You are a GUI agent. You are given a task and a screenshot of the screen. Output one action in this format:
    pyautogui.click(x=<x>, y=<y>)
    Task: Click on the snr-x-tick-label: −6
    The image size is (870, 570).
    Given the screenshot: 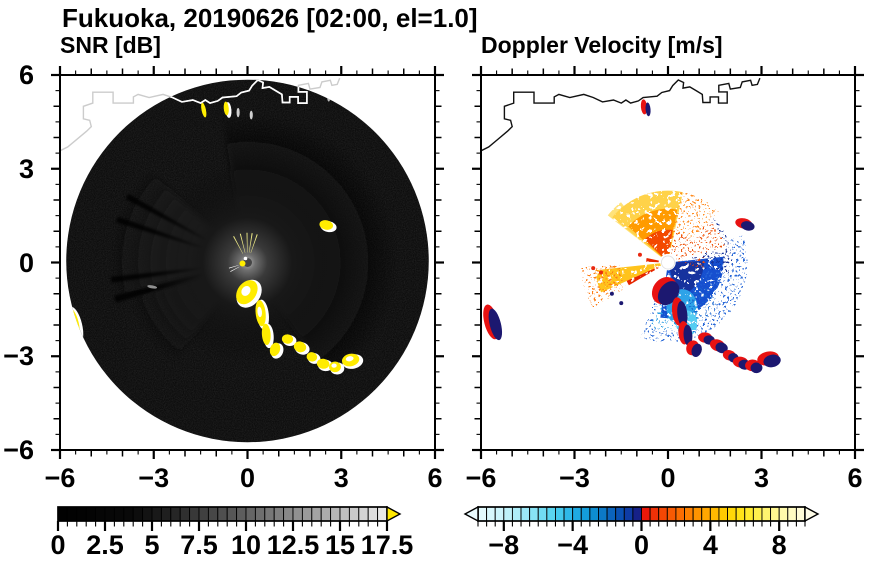 What is the action you would take?
    pyautogui.click(x=60, y=478)
    